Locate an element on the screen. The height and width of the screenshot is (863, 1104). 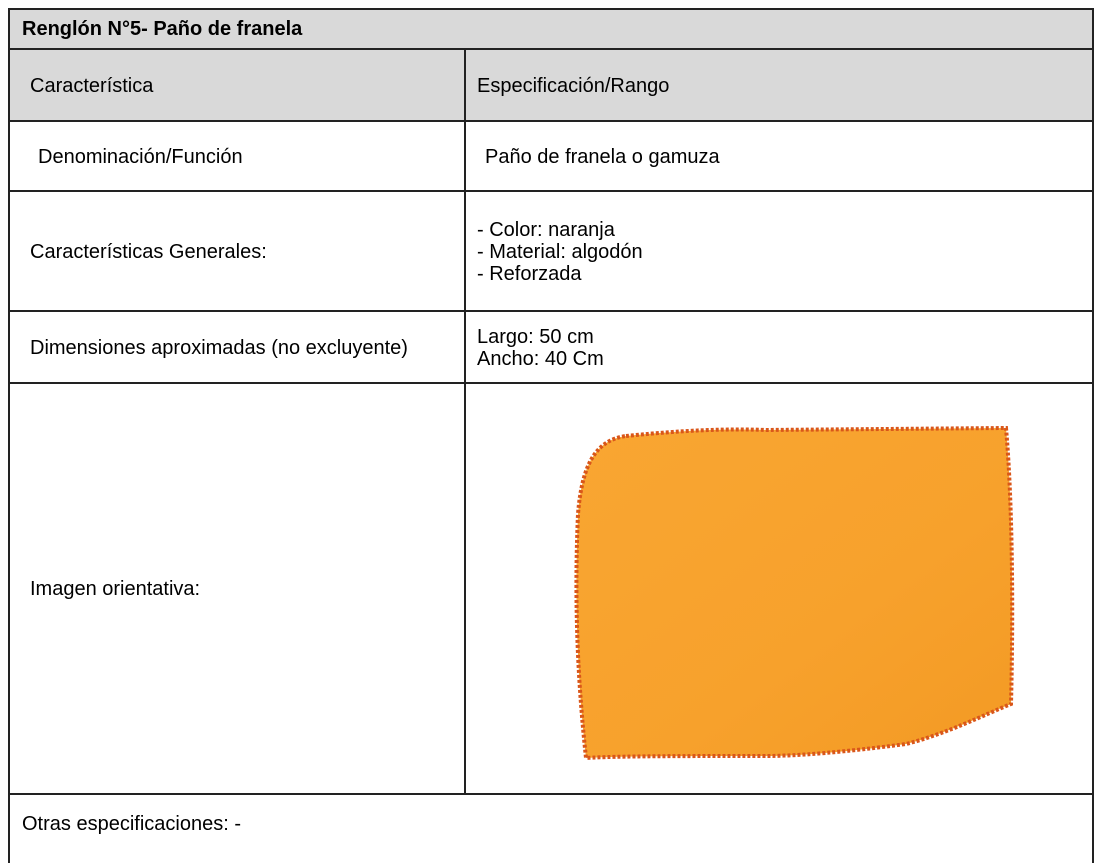
header-cell: Especificación/Rango is located at coordinates (778, 85).